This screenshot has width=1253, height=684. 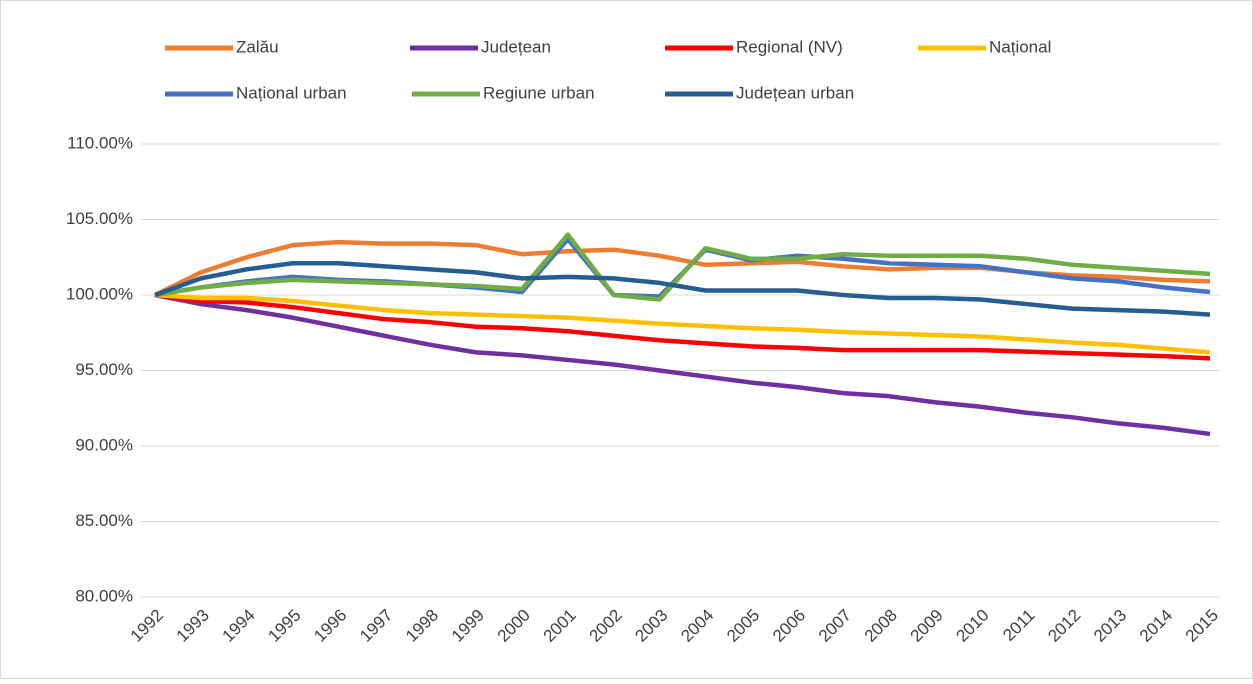 I want to click on y-tick-label: 90.00%, so click(x=104, y=444).